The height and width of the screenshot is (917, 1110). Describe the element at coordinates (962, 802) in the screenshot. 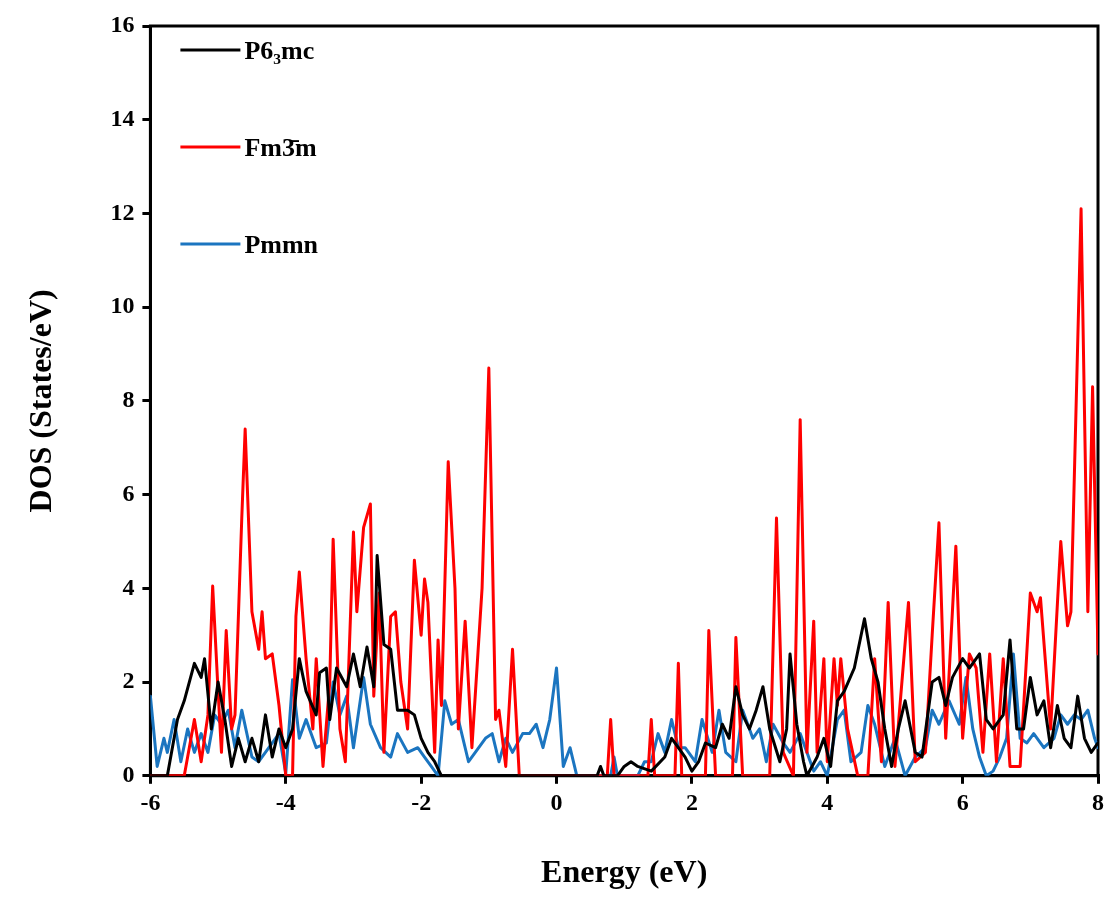

I see `x-tick-label: 6` at that location.